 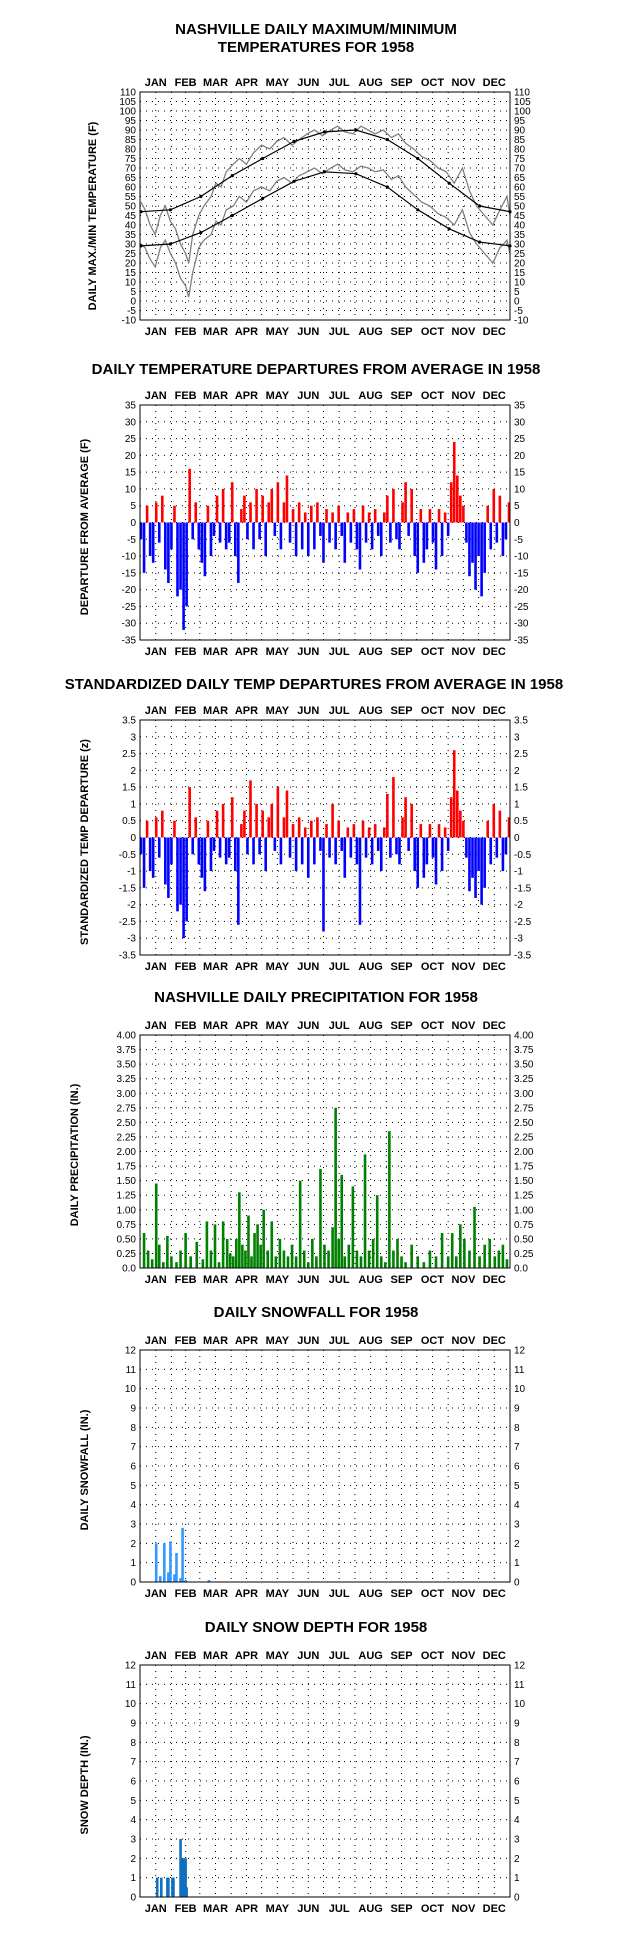 I want to click on y-tick-label-right: 80, so click(x=520, y=150).